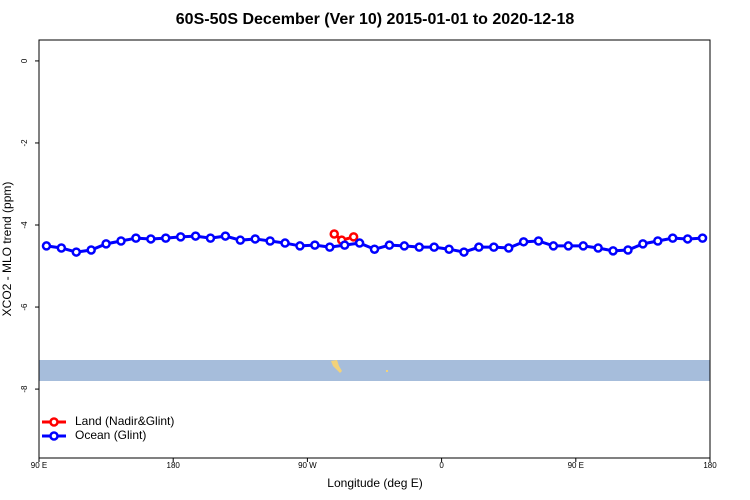  I want to click on x-axis-label: Longitude (deg E), so click(374, 483).